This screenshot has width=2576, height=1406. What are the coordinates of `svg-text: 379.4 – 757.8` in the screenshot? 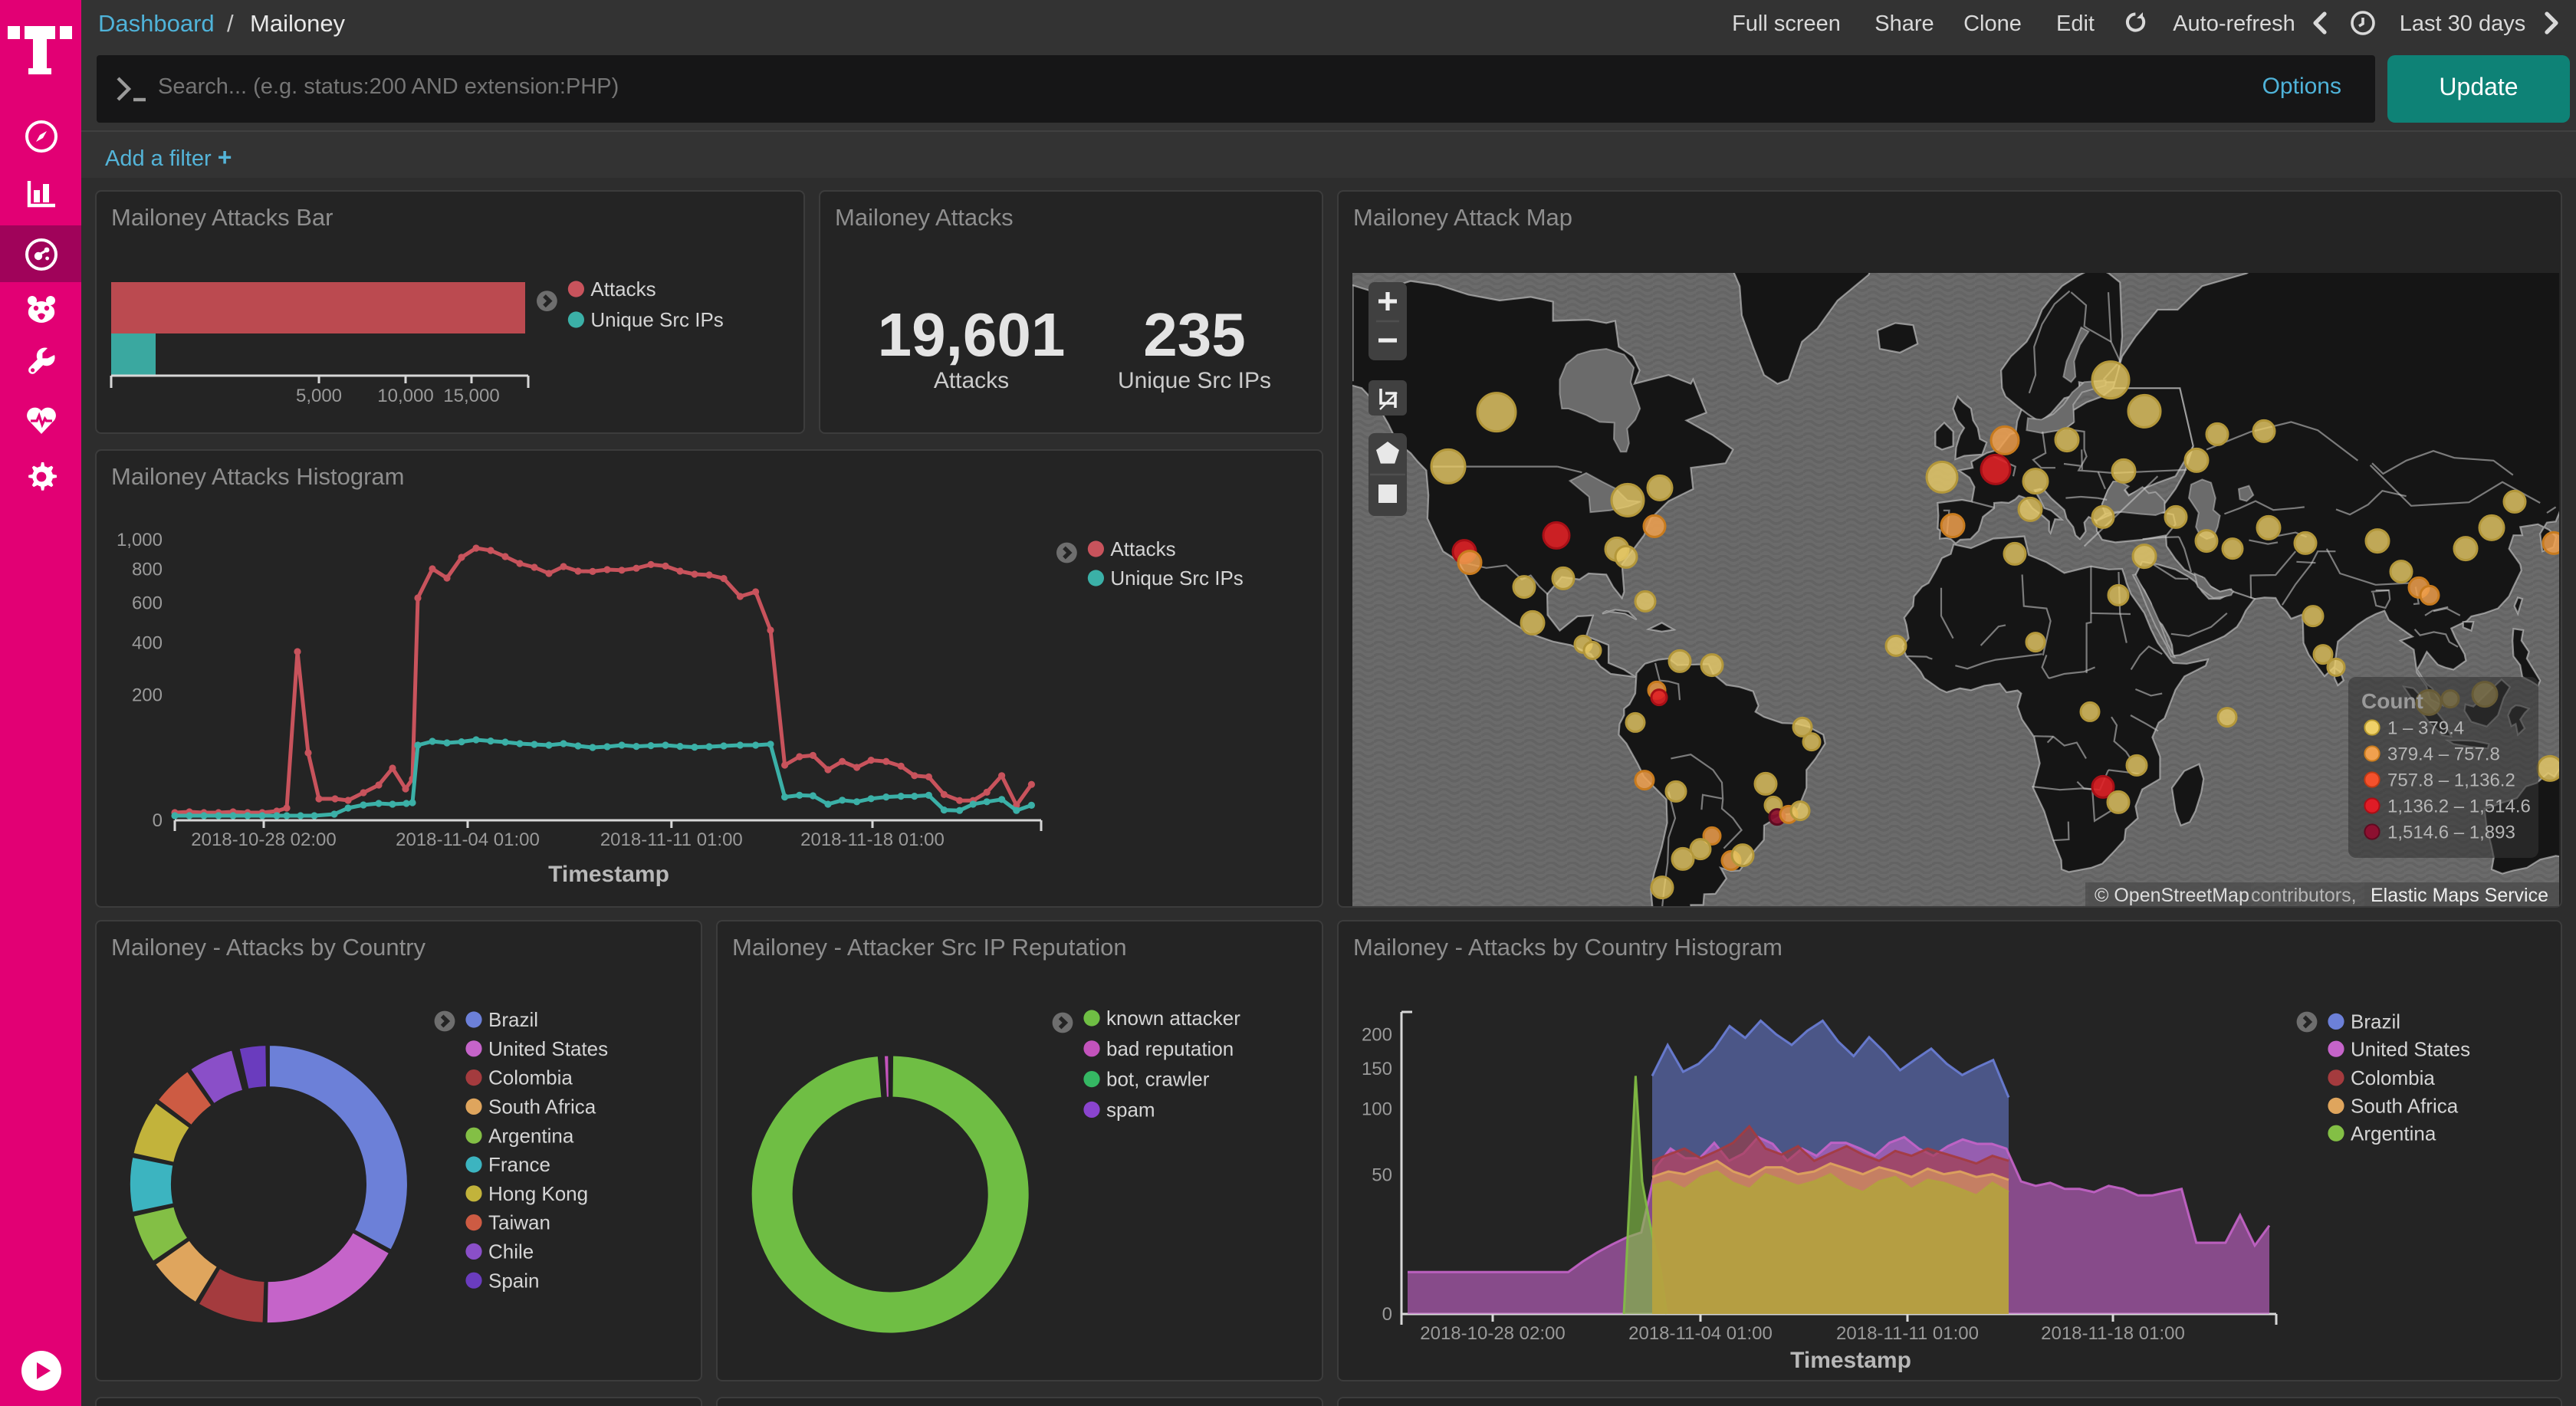 It's located at (2443, 754).